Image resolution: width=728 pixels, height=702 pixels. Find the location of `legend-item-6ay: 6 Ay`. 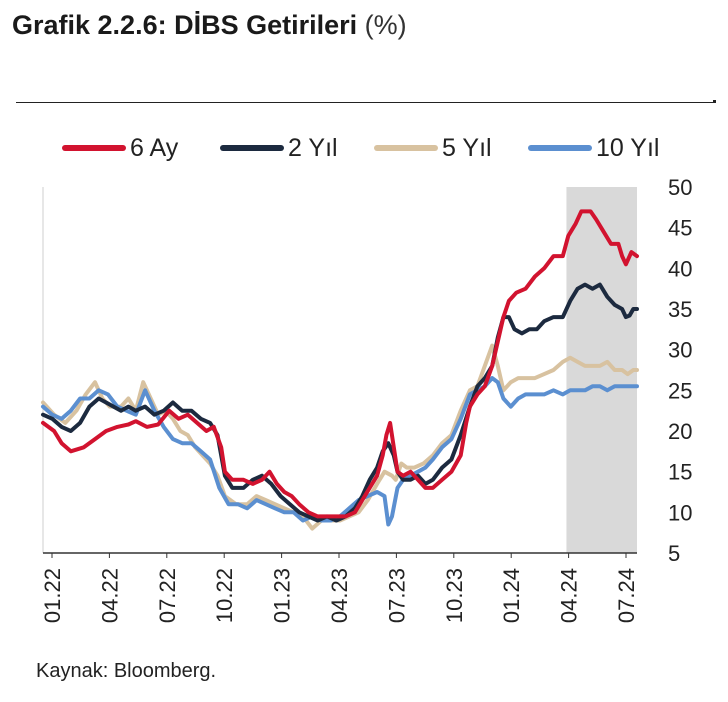

legend-item-6ay: 6 Ay is located at coordinates (120, 148).